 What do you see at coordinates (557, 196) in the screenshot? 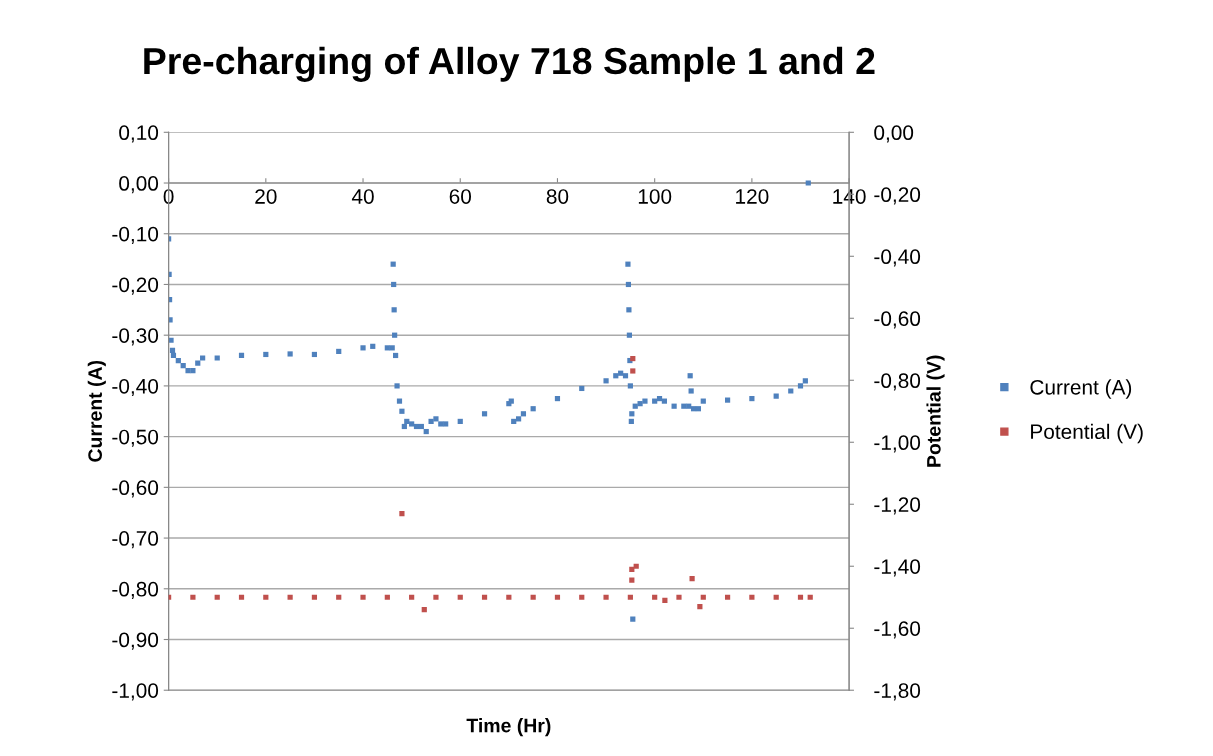
I see `x-tick-label: 80` at bounding box center [557, 196].